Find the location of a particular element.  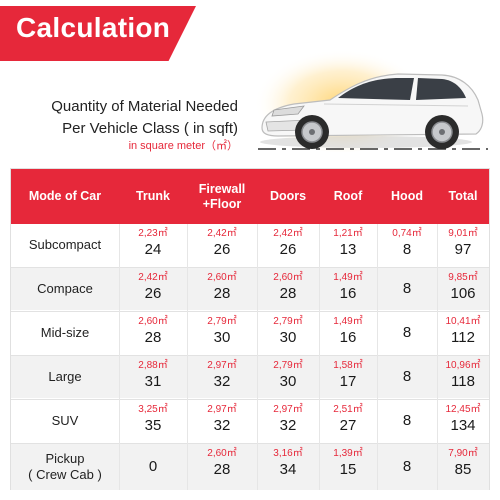

unit-note: in square meter（㎡） is located at coordinates (183, 146).